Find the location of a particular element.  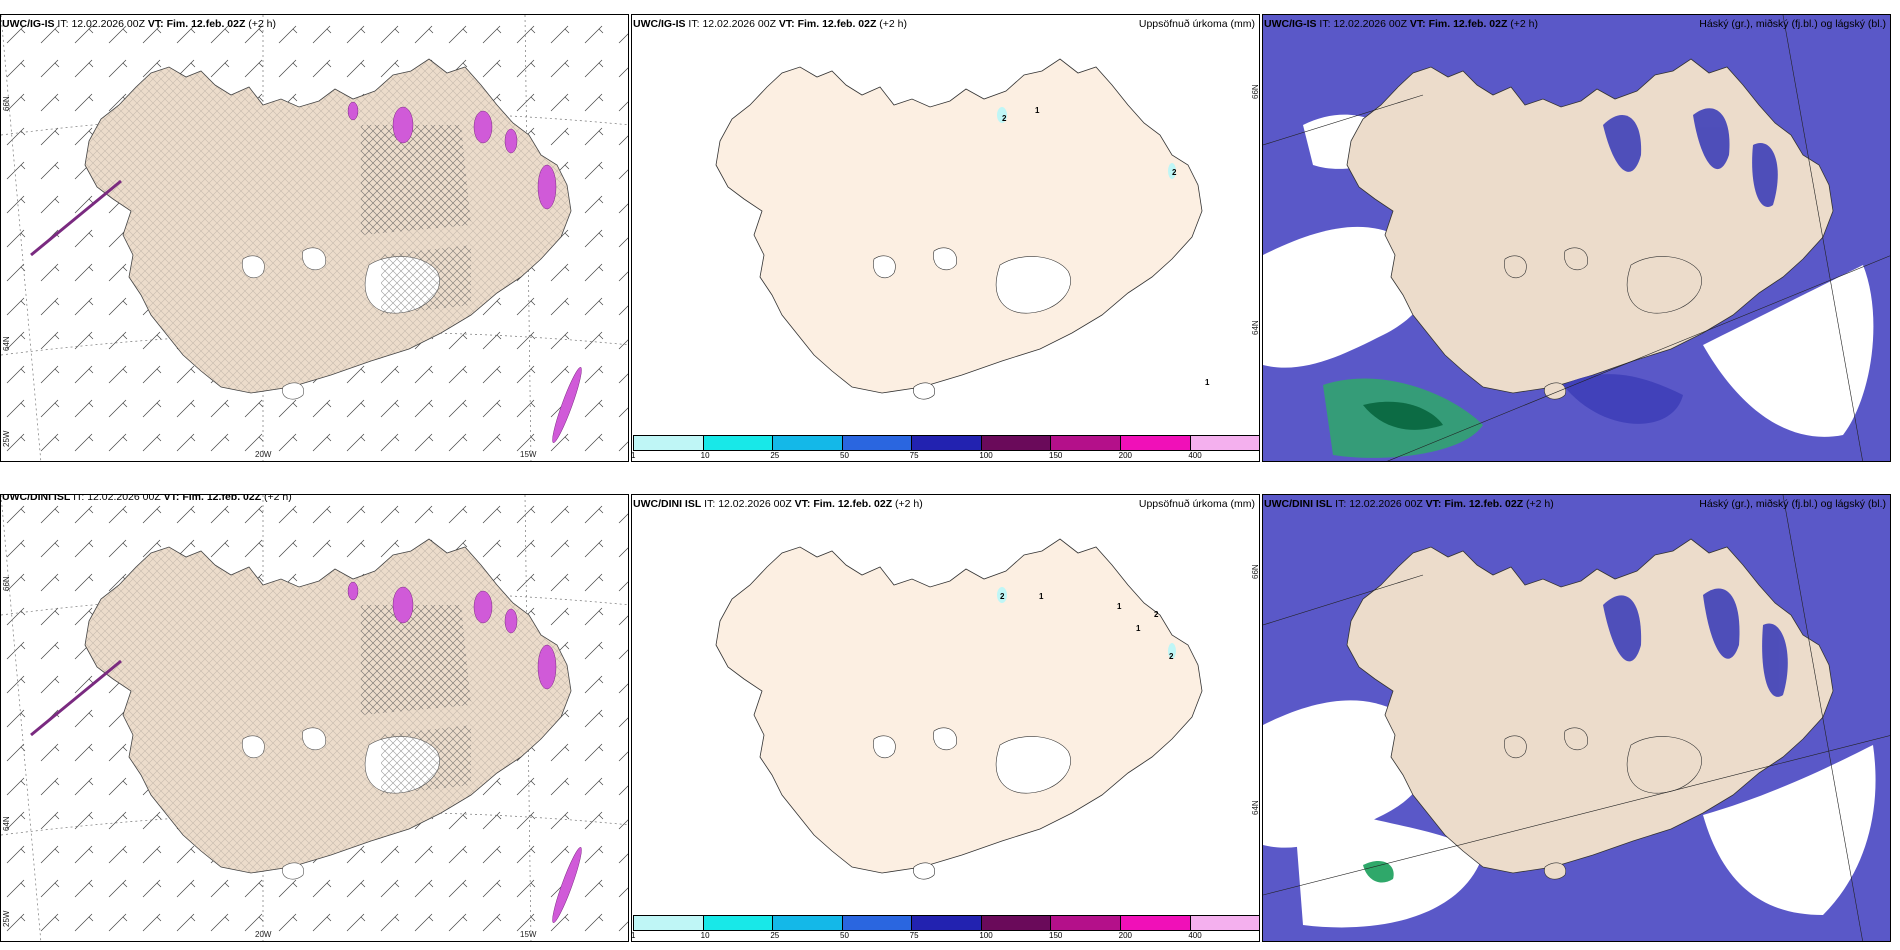

colorbar-tick-label: 25 is located at coordinates (775, 935).